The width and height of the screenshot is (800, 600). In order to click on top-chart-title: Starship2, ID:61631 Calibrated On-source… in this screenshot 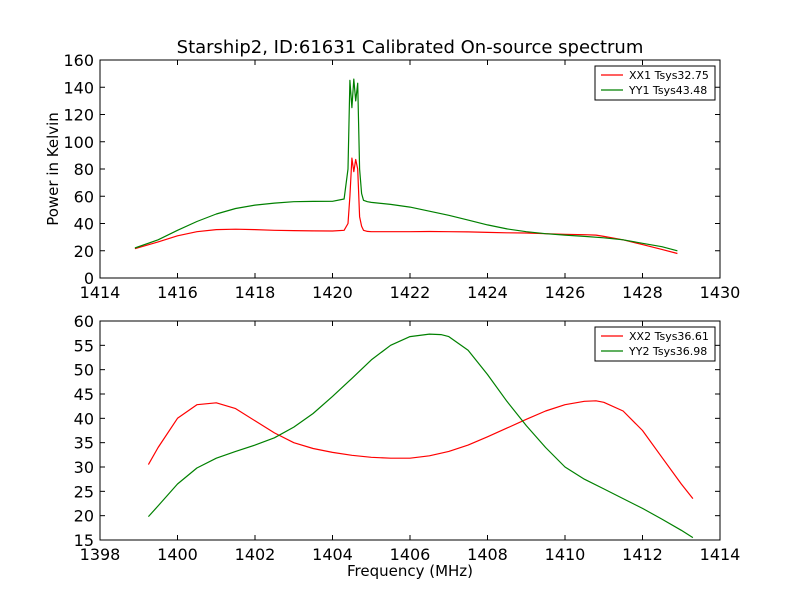, I will do `click(410, 47)`.